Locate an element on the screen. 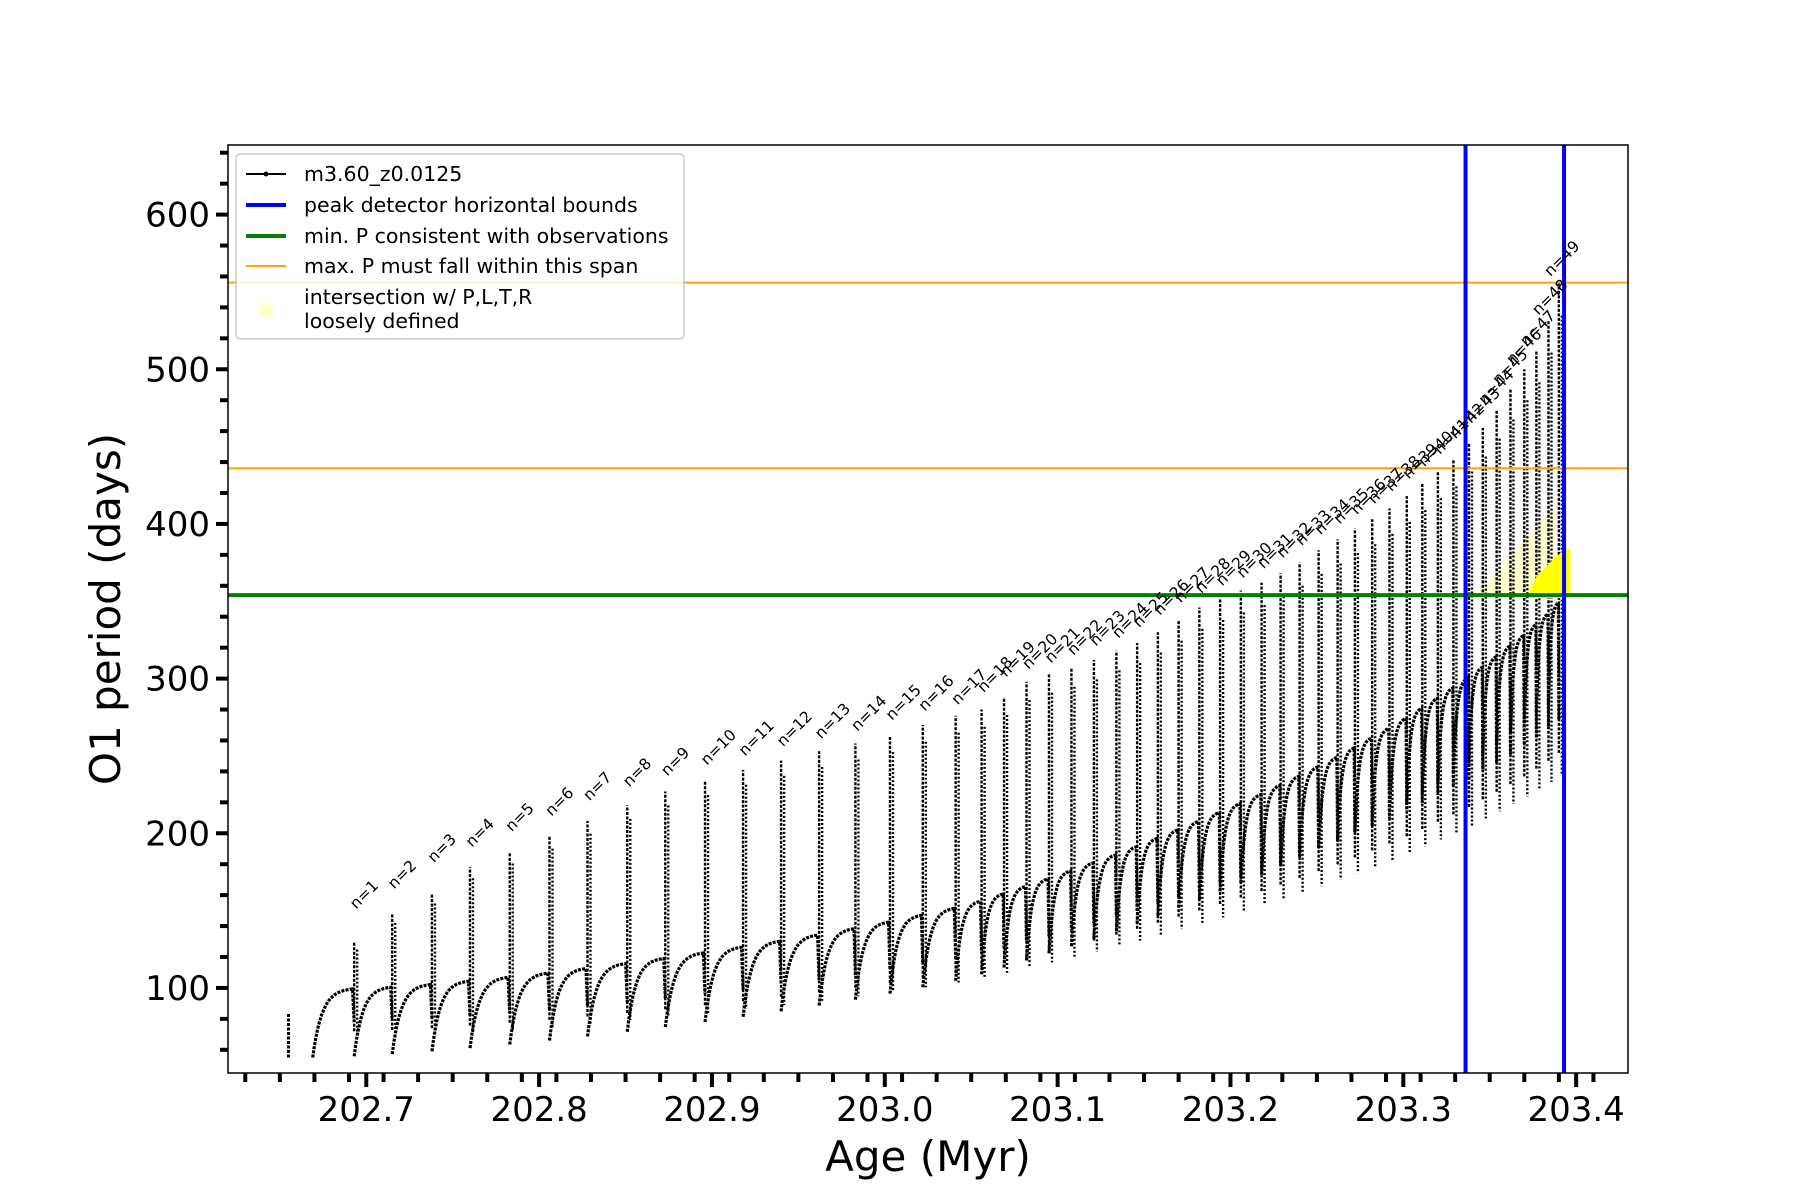 The image size is (1800, 1200). pulse-label: n=12 is located at coordinates (794, 728).